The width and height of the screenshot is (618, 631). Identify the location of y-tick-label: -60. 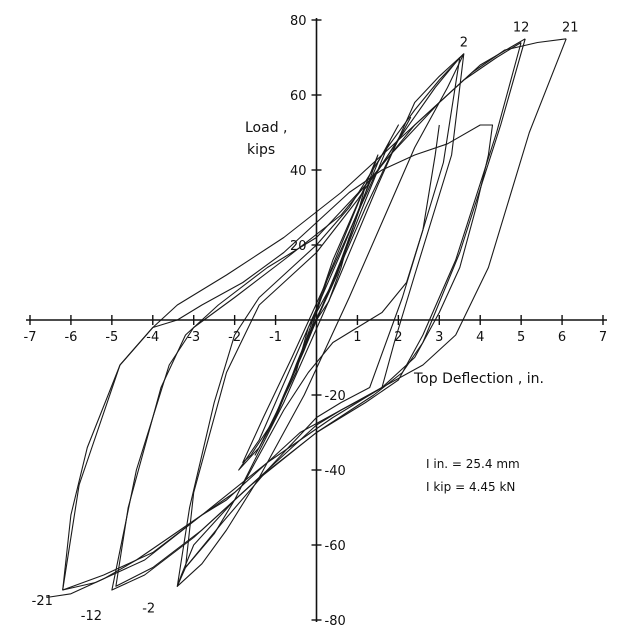
(335, 546).